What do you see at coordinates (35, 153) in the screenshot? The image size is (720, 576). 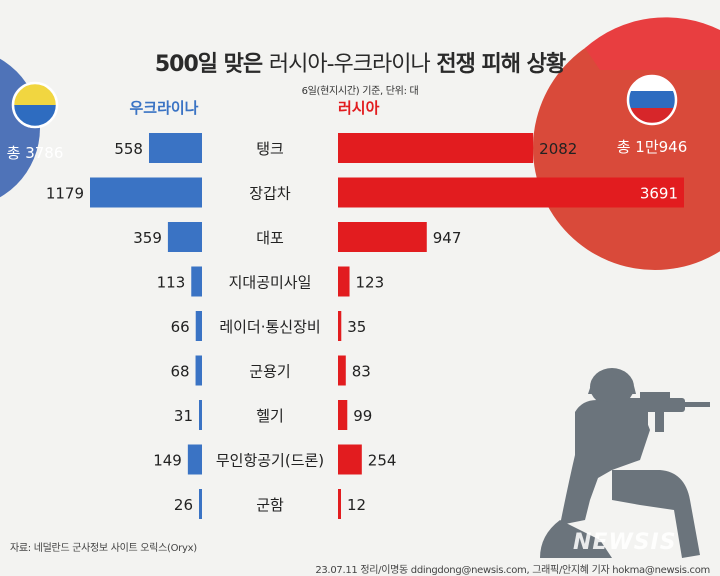 I see `ukraine-total-label: 총 3786` at bounding box center [35, 153].